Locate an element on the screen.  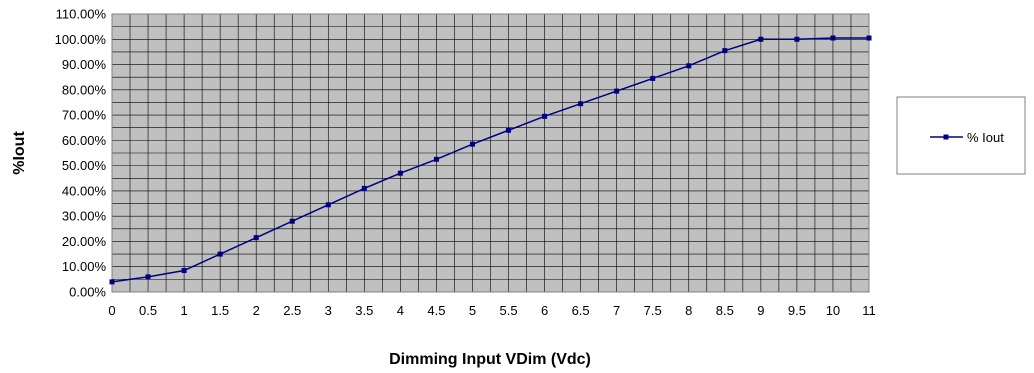
legend: % Iout is located at coordinates (961, 135).